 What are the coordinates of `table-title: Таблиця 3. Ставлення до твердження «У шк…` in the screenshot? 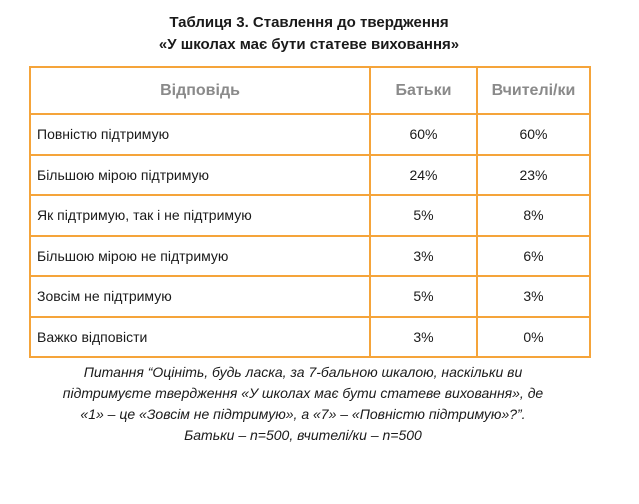 It's located at (309, 34).